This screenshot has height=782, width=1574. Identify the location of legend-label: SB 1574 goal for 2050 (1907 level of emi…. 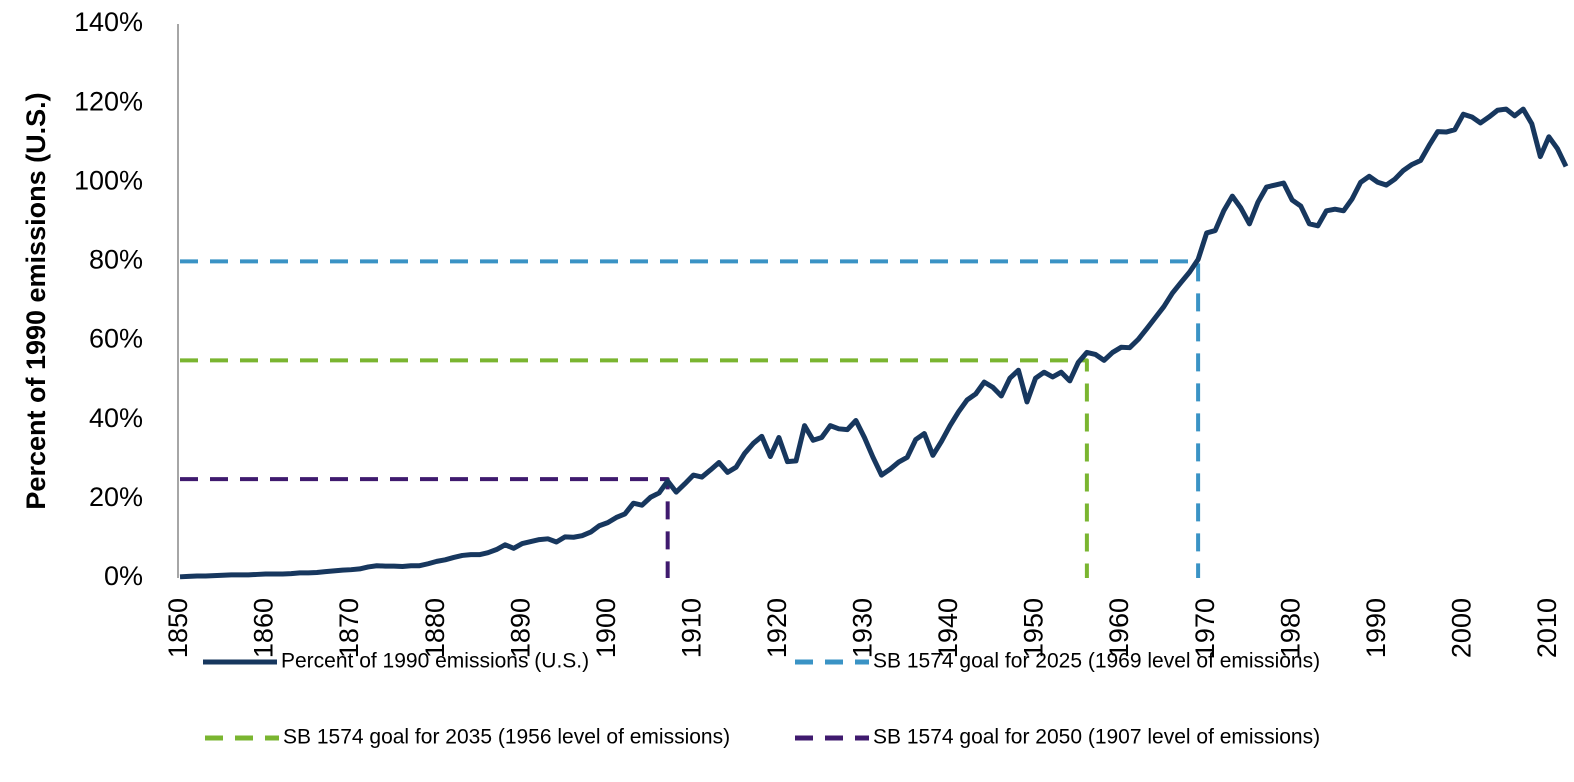
(1096, 737).